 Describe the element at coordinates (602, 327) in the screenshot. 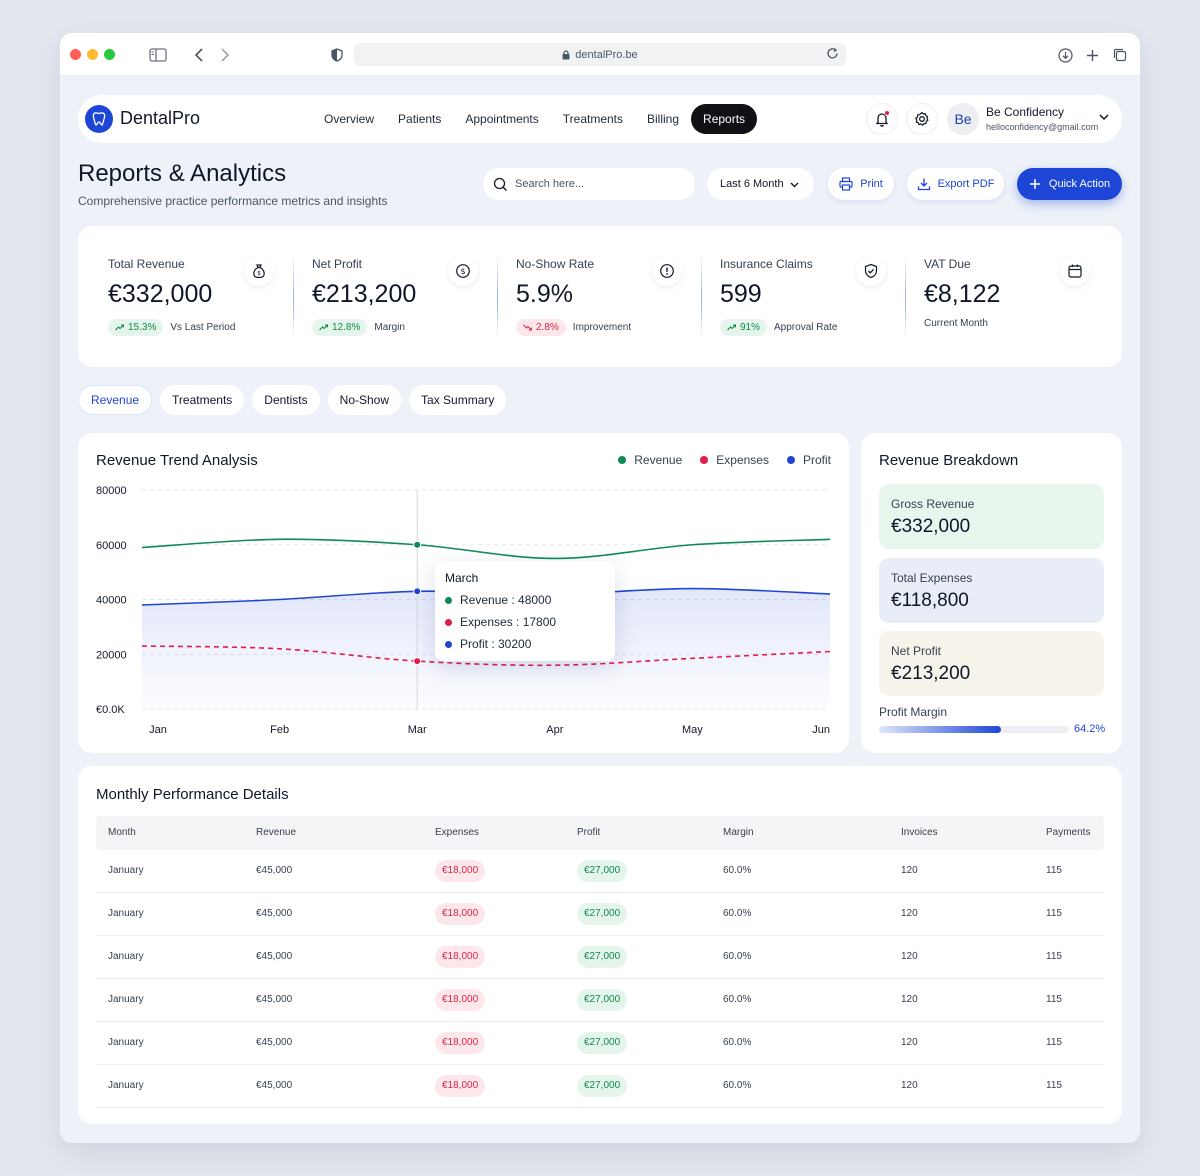

I see `stat-note: Improvement` at that location.